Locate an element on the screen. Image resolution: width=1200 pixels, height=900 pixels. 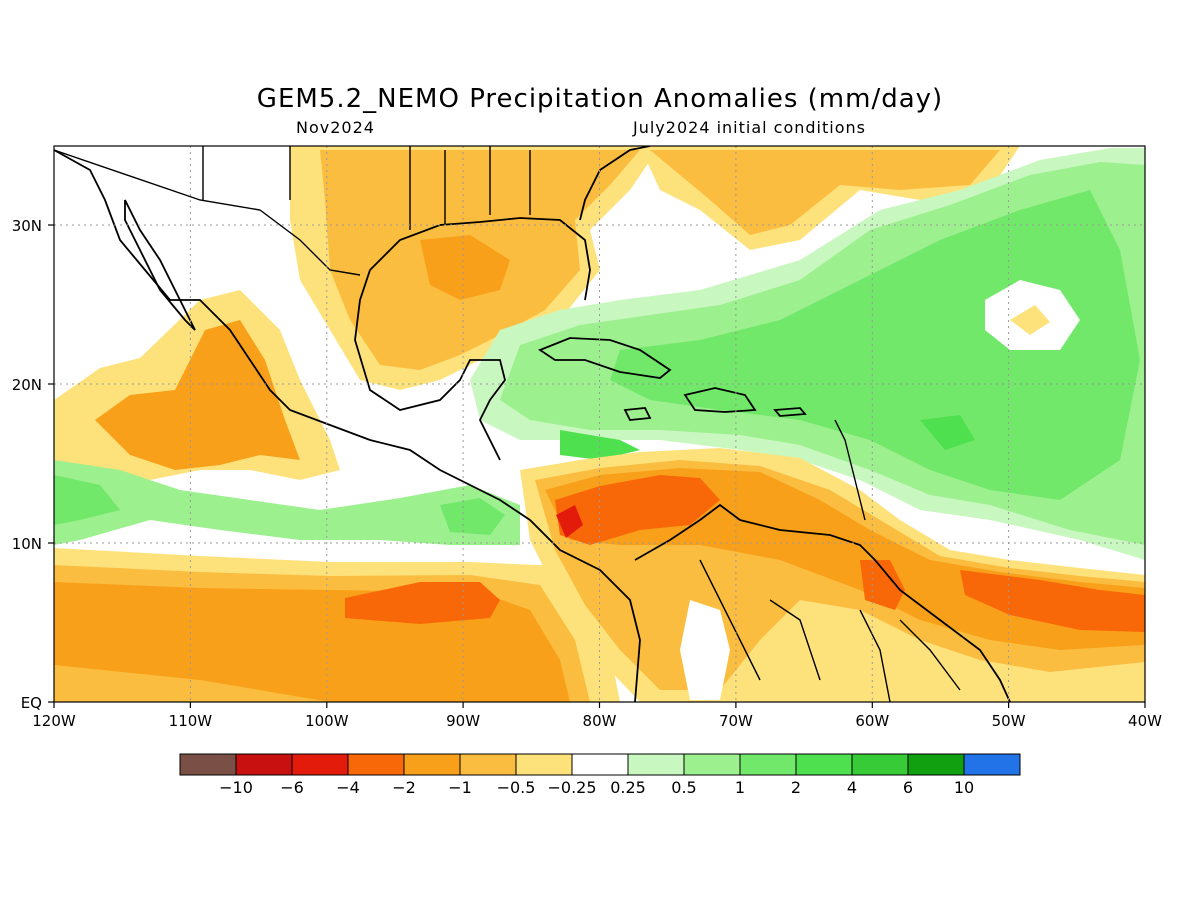
colorbar-label: −0.5 is located at coordinates (516, 787).